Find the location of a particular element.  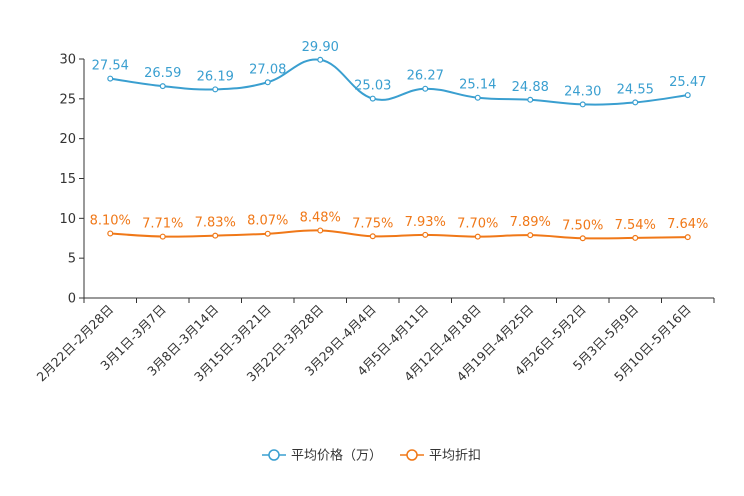

data-label: 24.55 is located at coordinates (635, 89).